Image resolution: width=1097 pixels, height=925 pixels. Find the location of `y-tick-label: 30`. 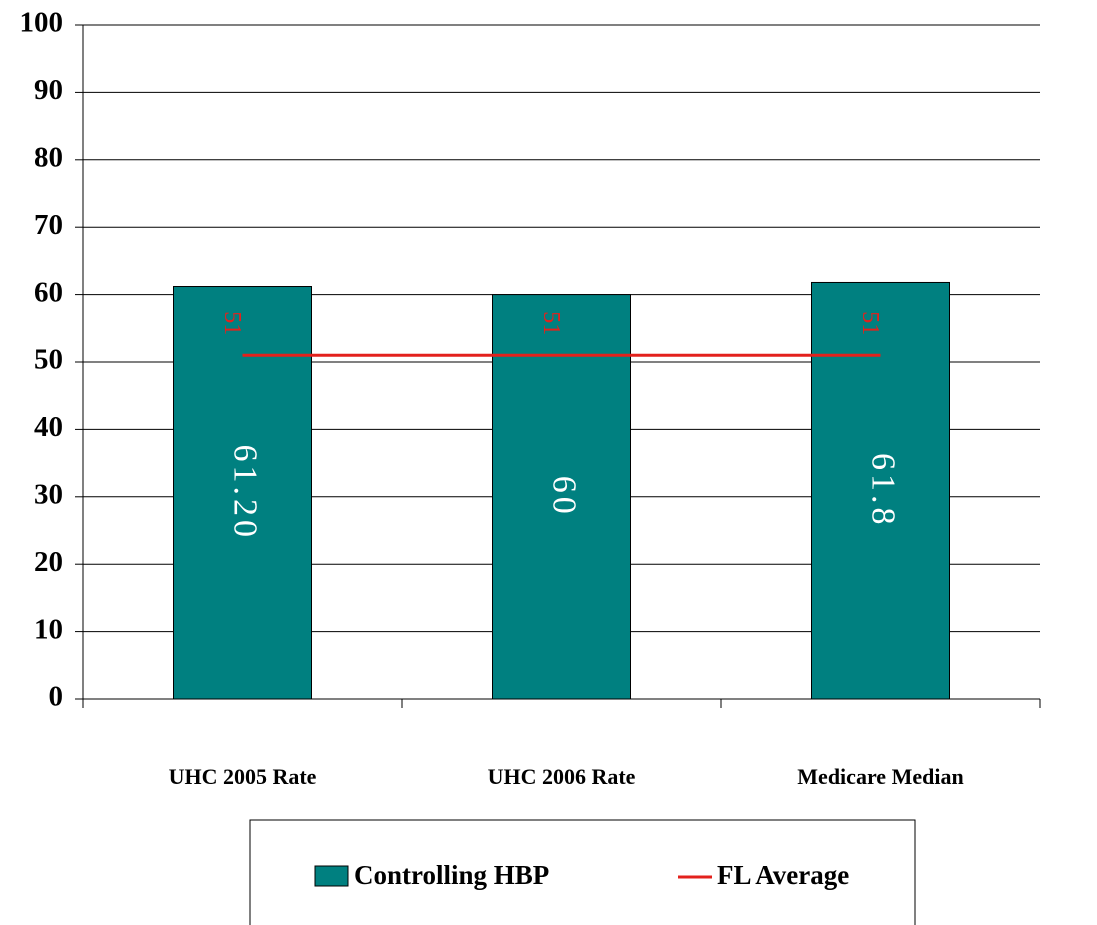

y-tick-label: 30 is located at coordinates (48, 494).